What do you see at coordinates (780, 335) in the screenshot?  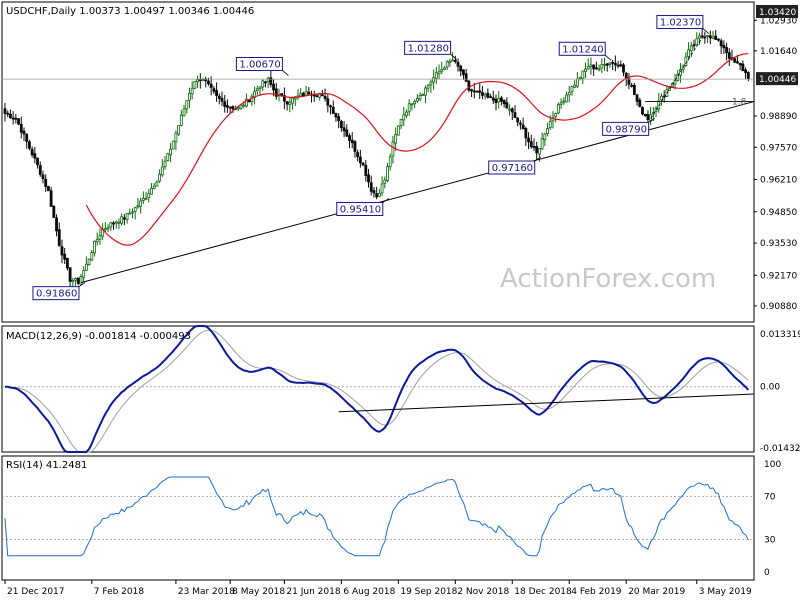 I see `macd-tick-label: 0.013319` at bounding box center [780, 335].